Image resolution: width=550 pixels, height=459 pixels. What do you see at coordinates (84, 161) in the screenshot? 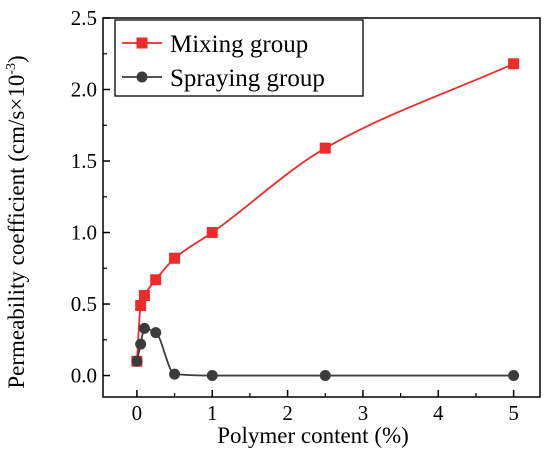
I see `y-tick-label: 1.5` at bounding box center [84, 161].